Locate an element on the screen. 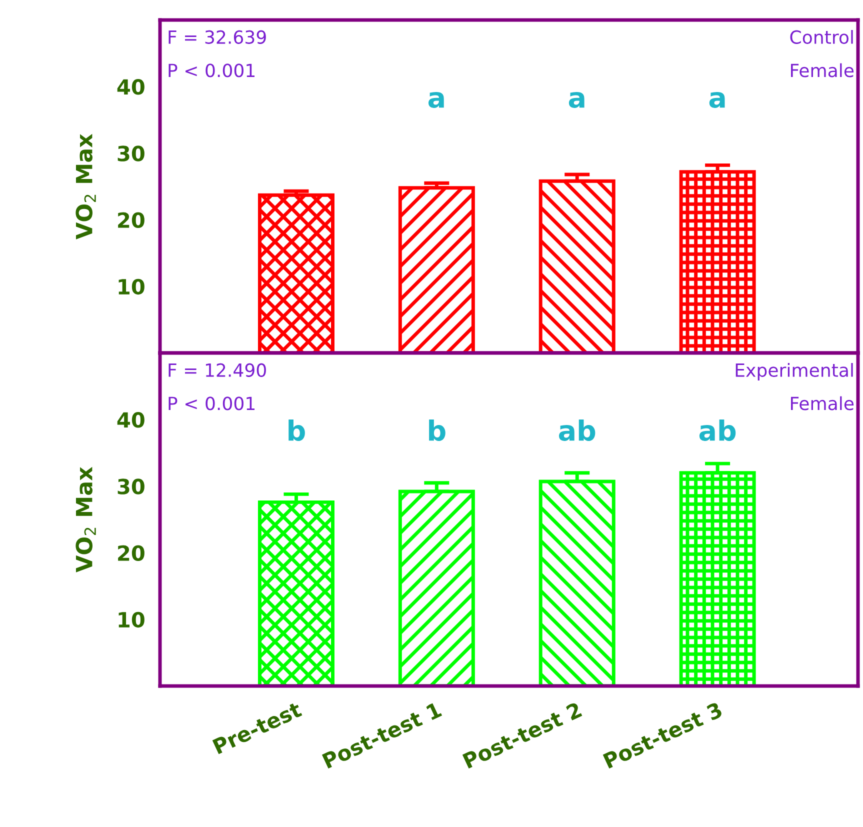 This screenshot has width=863, height=827. annotation: F = 32.639 is located at coordinates (217, 37).